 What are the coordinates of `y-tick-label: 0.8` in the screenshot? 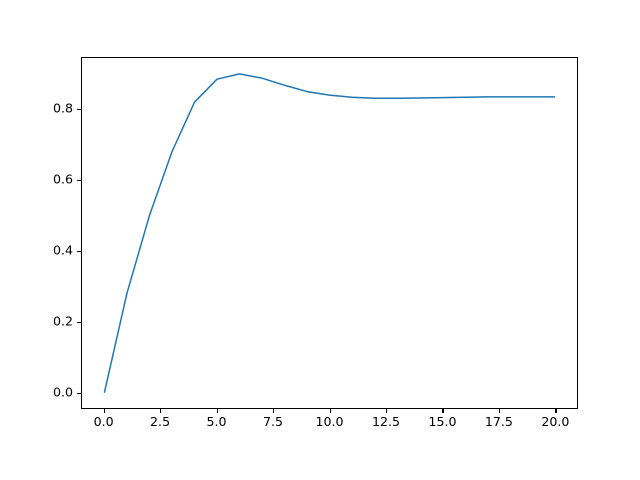 It's located at (62, 108).